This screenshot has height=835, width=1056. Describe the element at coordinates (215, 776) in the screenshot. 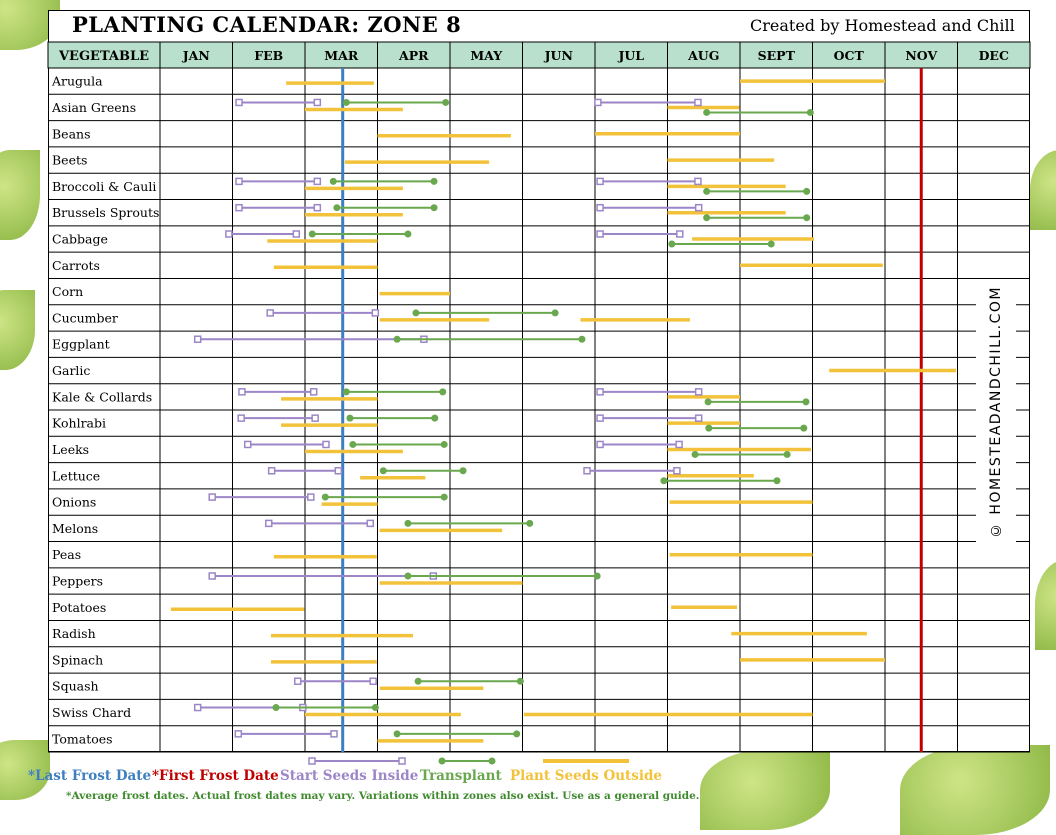

I see `legend-first-frost: *First Frost Date` at that location.